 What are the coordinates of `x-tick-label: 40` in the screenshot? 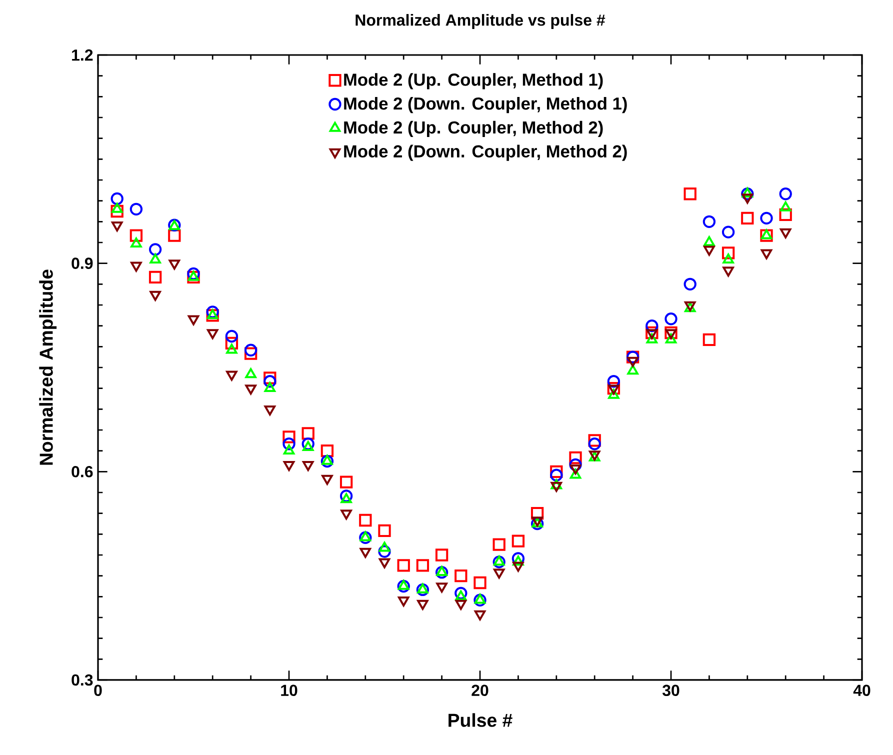 It's located at (861, 690).